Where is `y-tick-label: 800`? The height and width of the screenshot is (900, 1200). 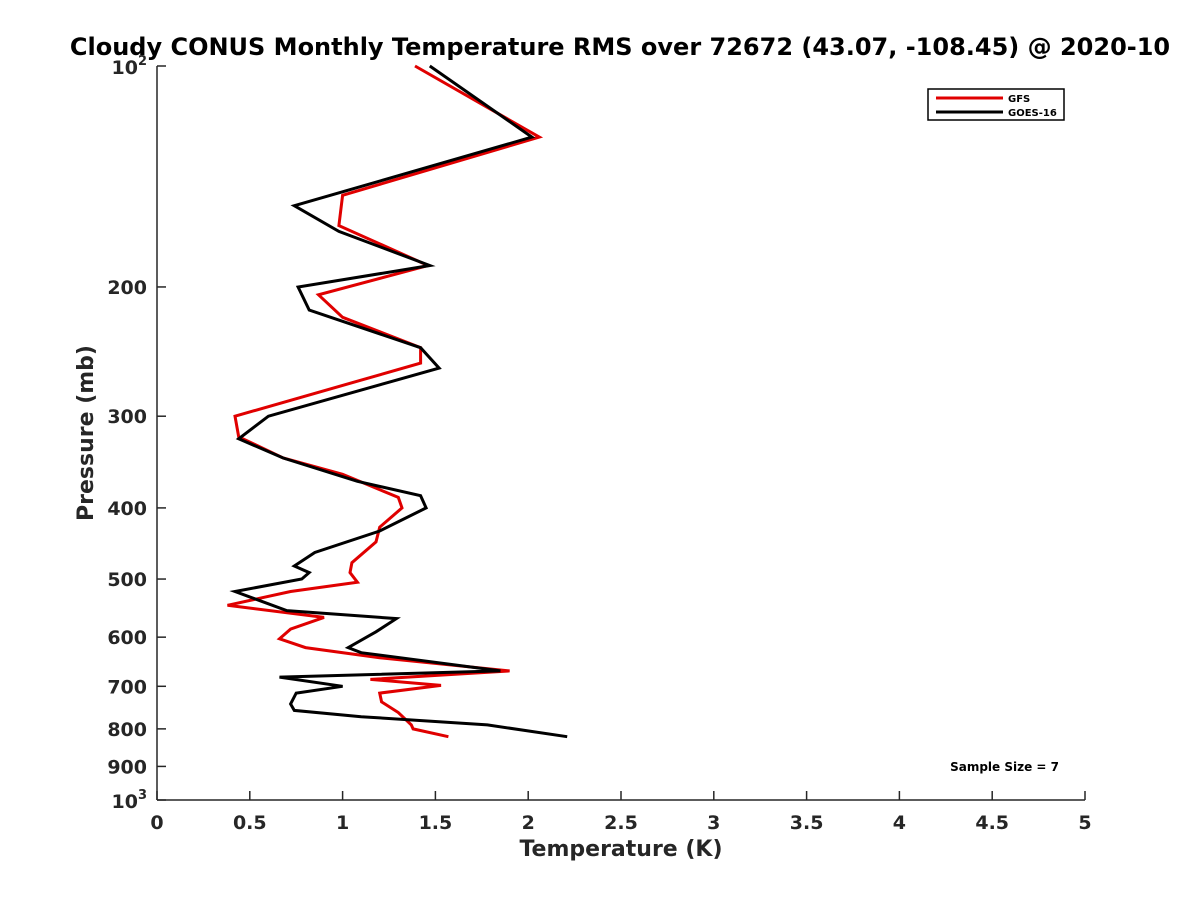
y-tick-label: 800 is located at coordinates (127, 730).